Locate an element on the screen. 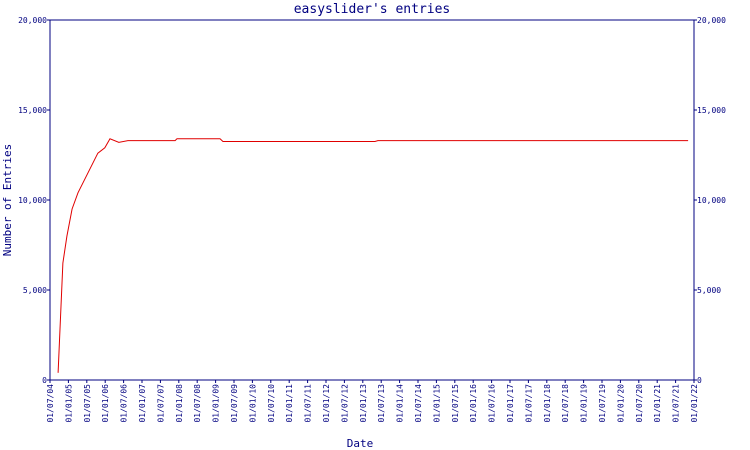 The height and width of the screenshot is (450, 750). x-tick-label: 01/01/21 is located at coordinates (657, 403).